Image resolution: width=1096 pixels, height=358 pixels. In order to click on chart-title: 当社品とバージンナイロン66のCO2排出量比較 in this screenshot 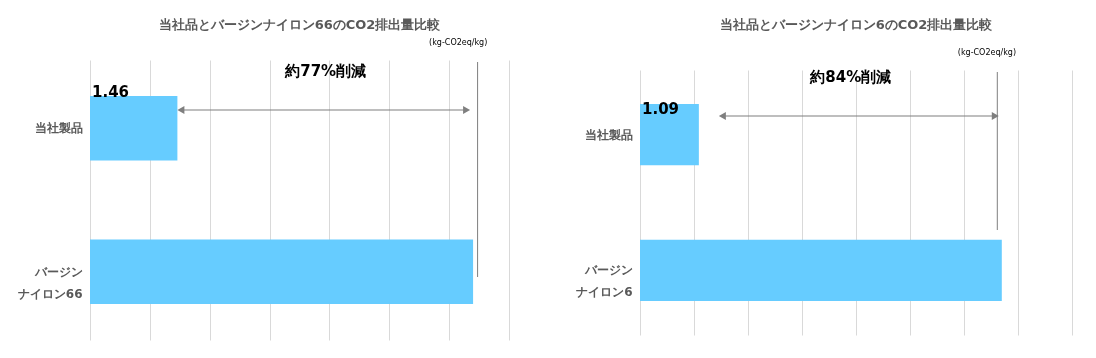, I will do `click(300, 24)`.